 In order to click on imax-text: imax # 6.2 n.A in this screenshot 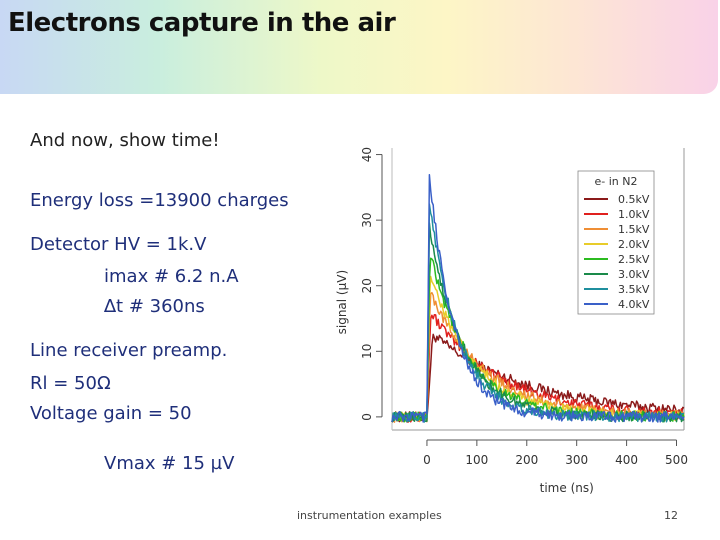, I will do `click(171, 276)`.